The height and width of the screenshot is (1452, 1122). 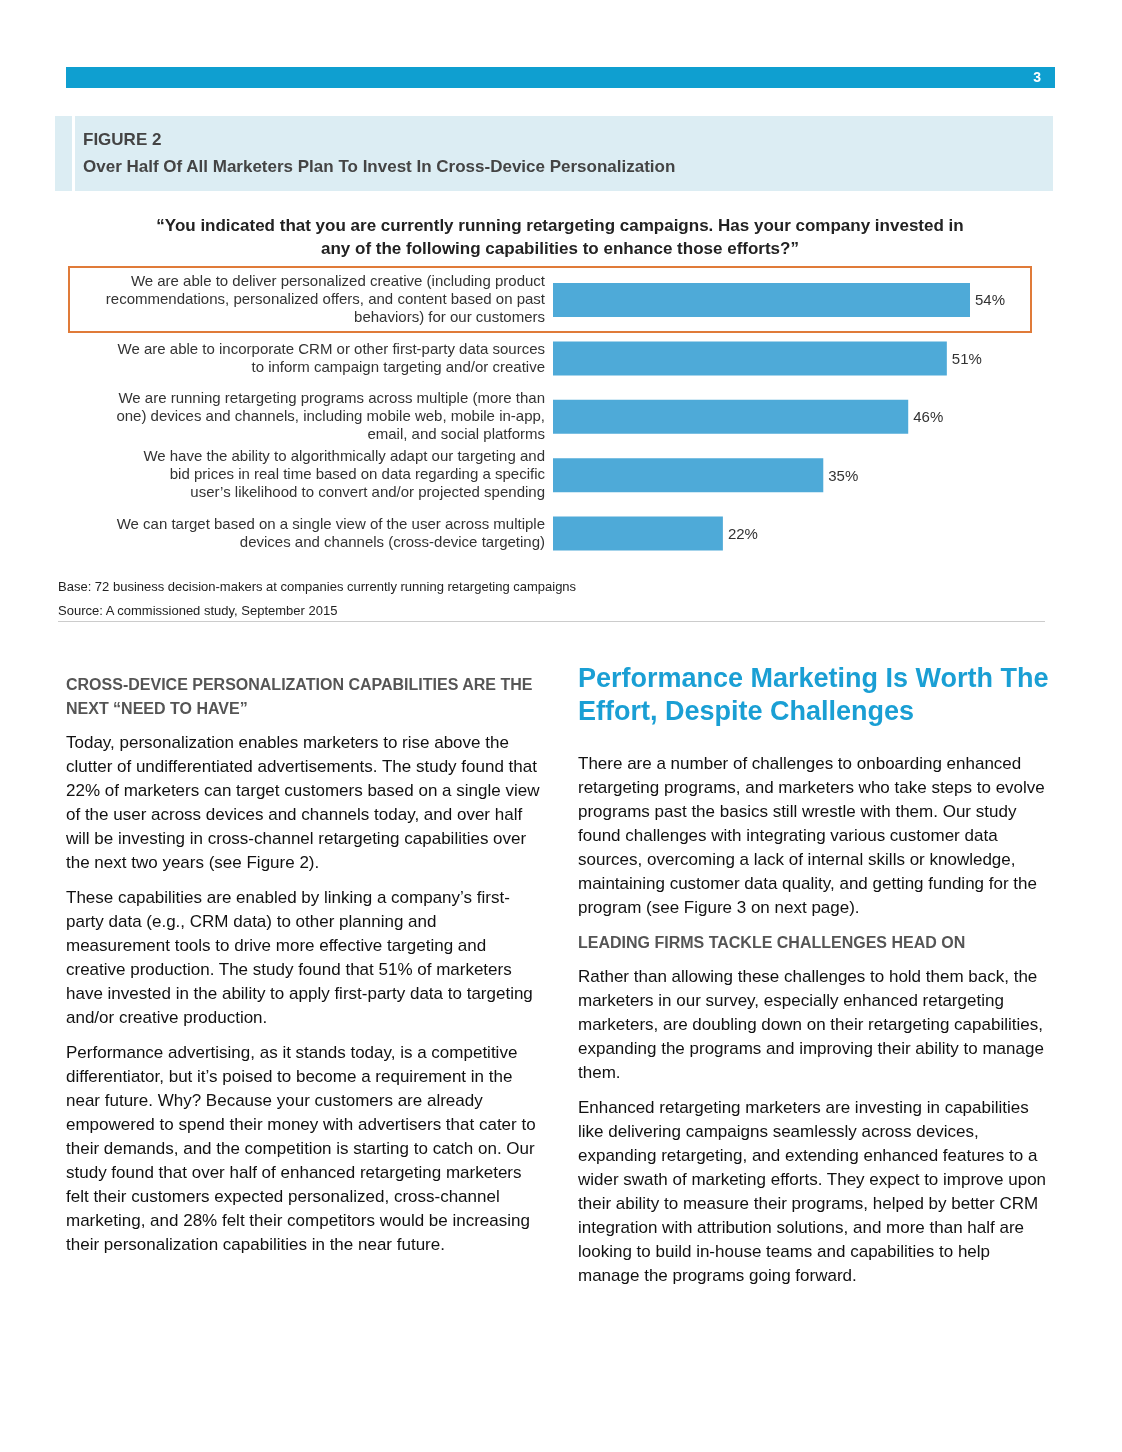 I want to click on data-label: 54%, so click(x=990, y=300).